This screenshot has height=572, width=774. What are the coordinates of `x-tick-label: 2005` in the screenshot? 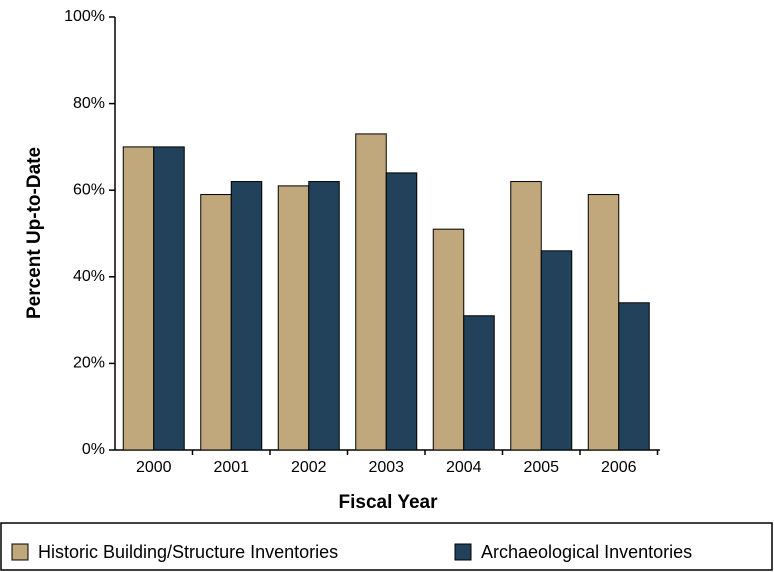 It's located at (541, 467).